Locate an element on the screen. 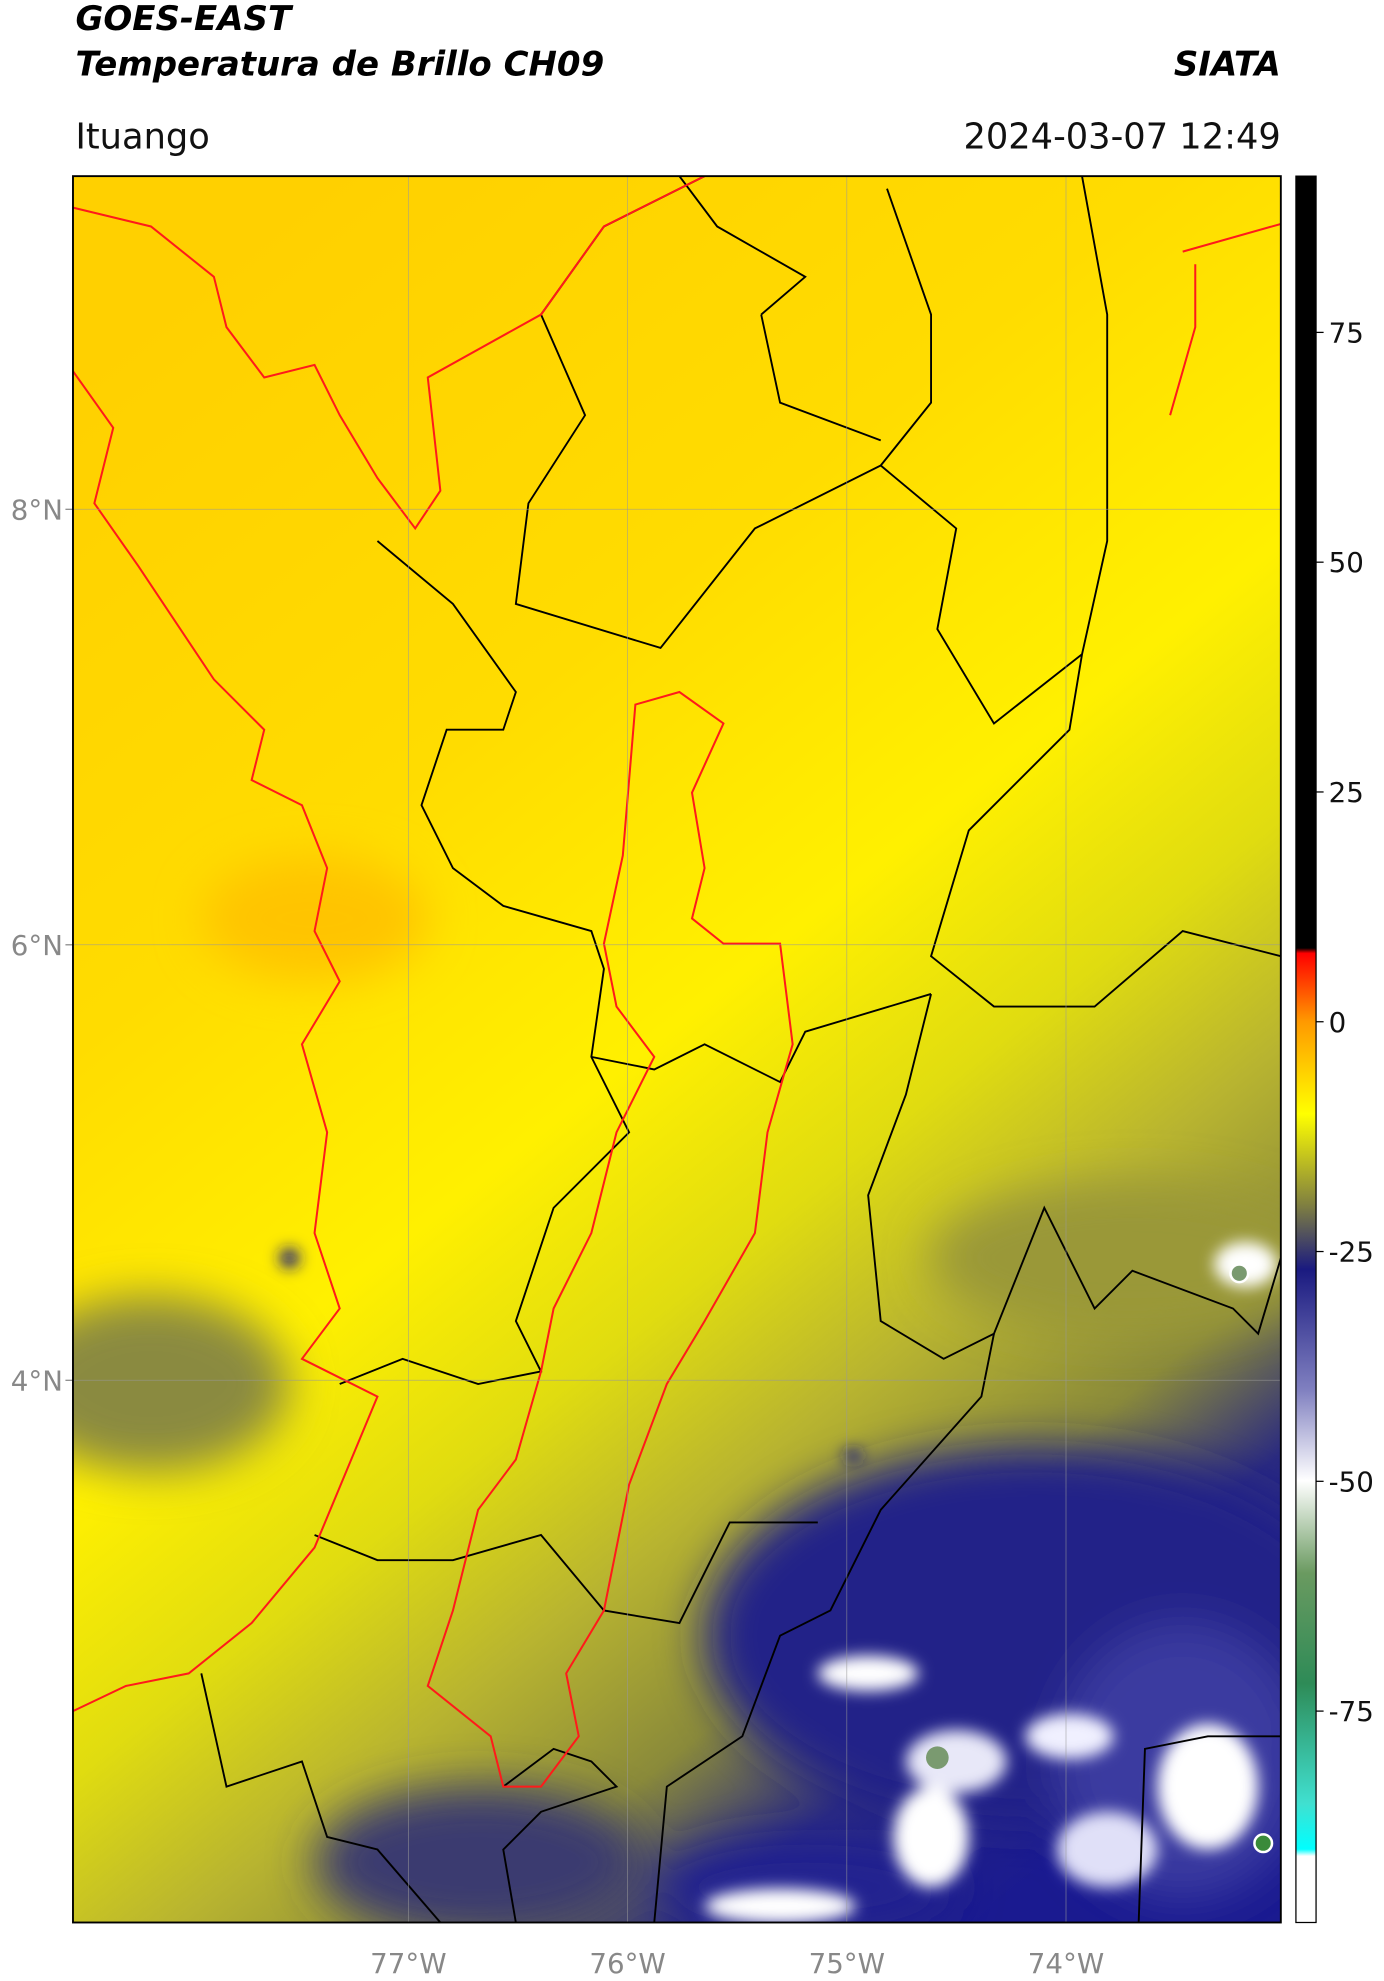 Image resolution: width=1384 pixels, height=1981 pixels. colorbar-tick-label: -25 is located at coordinates (1351, 1252).